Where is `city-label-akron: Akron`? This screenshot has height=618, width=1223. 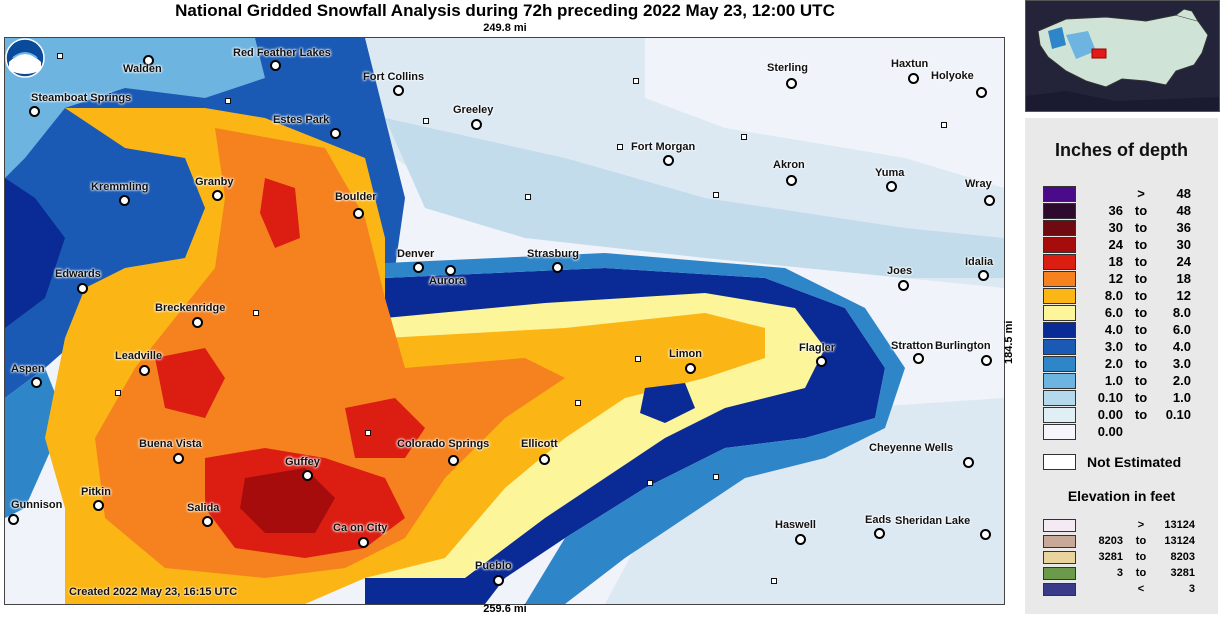 city-label-akron: Akron is located at coordinates (789, 165).